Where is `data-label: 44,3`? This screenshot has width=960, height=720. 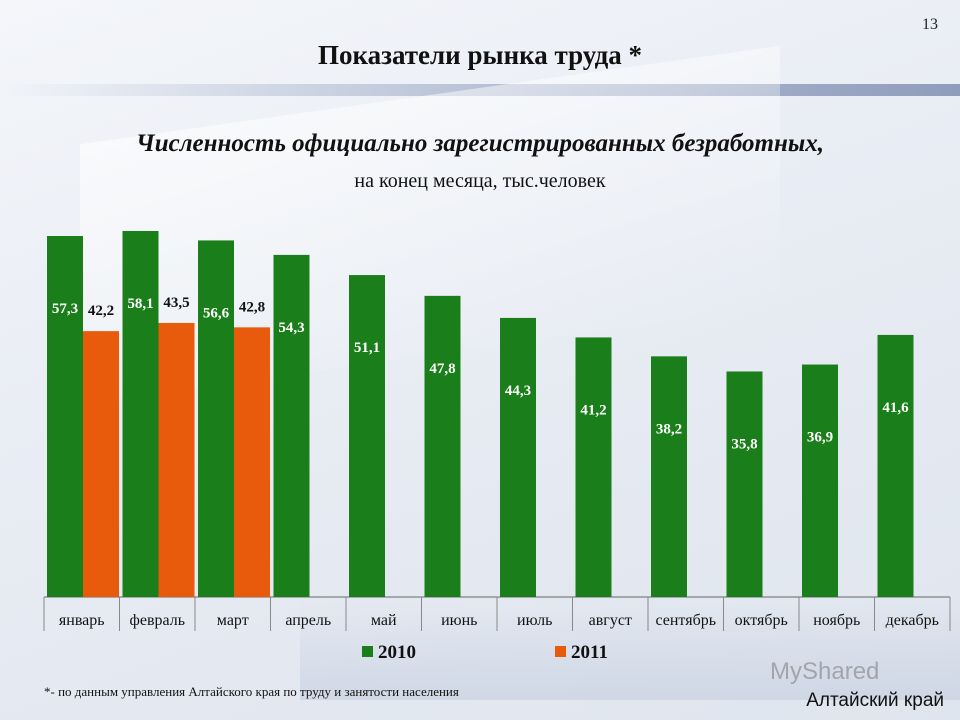
data-label: 44,3 is located at coordinates (518, 391).